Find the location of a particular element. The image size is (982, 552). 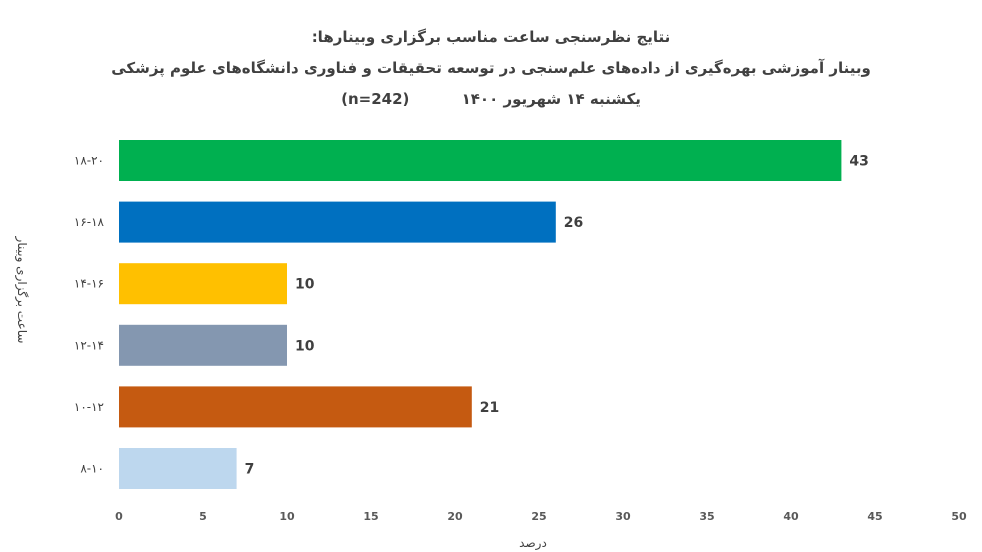

category-label-5: ۸-۱۰ is located at coordinates (92, 469).